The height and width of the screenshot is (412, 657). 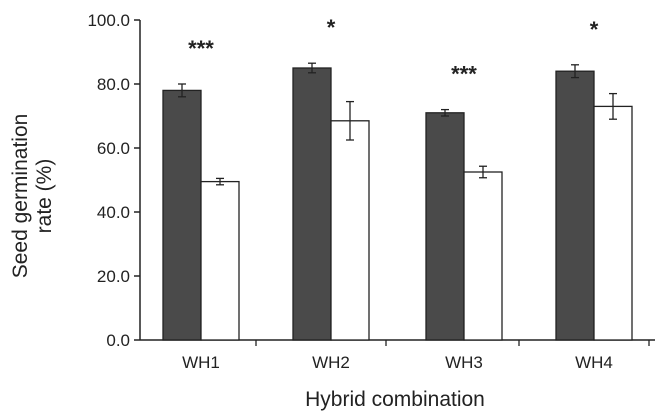 I want to click on bar-wh3-series2, so click(x=483, y=256).